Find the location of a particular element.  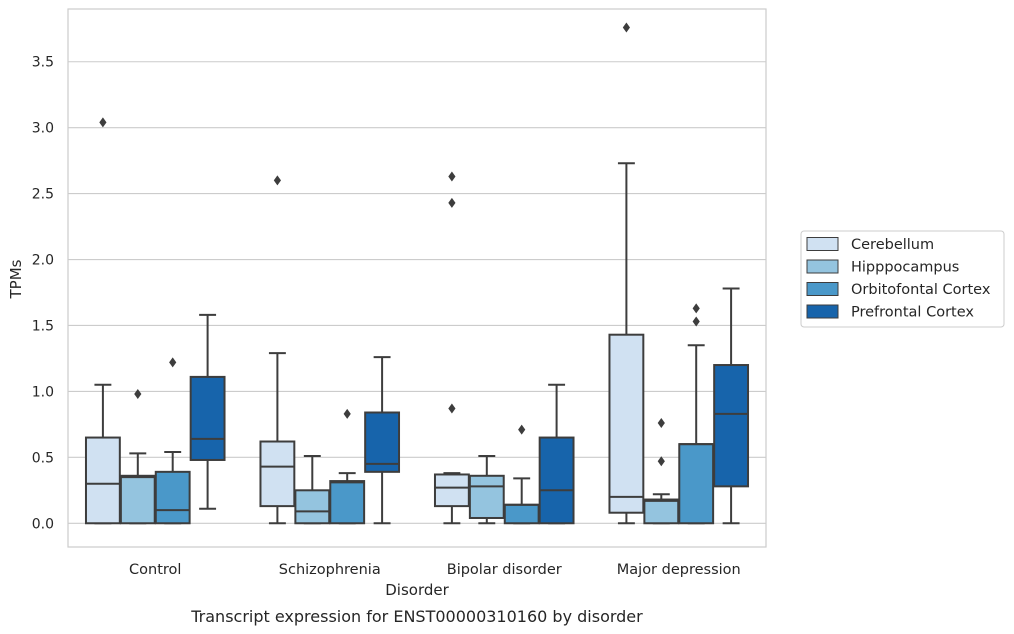

y-tick-label: 1.0 is located at coordinates (43, 392).